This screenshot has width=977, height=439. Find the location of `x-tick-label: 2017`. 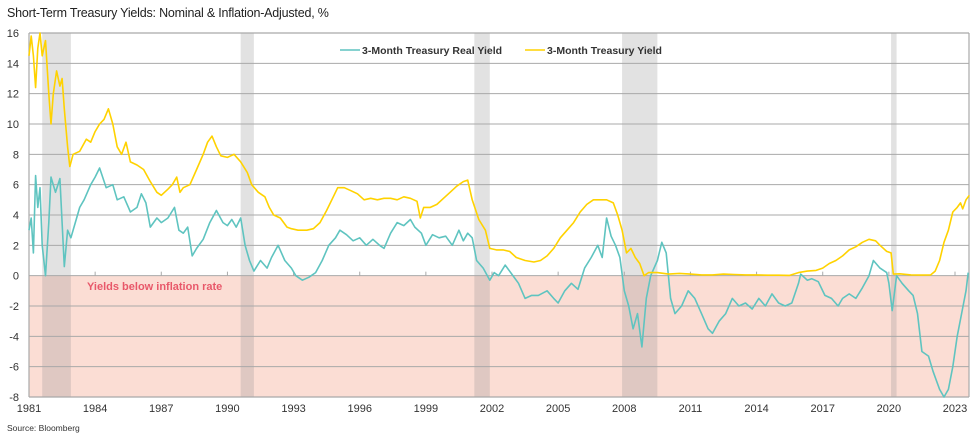

x-tick-label: 2017 is located at coordinates (822, 409).